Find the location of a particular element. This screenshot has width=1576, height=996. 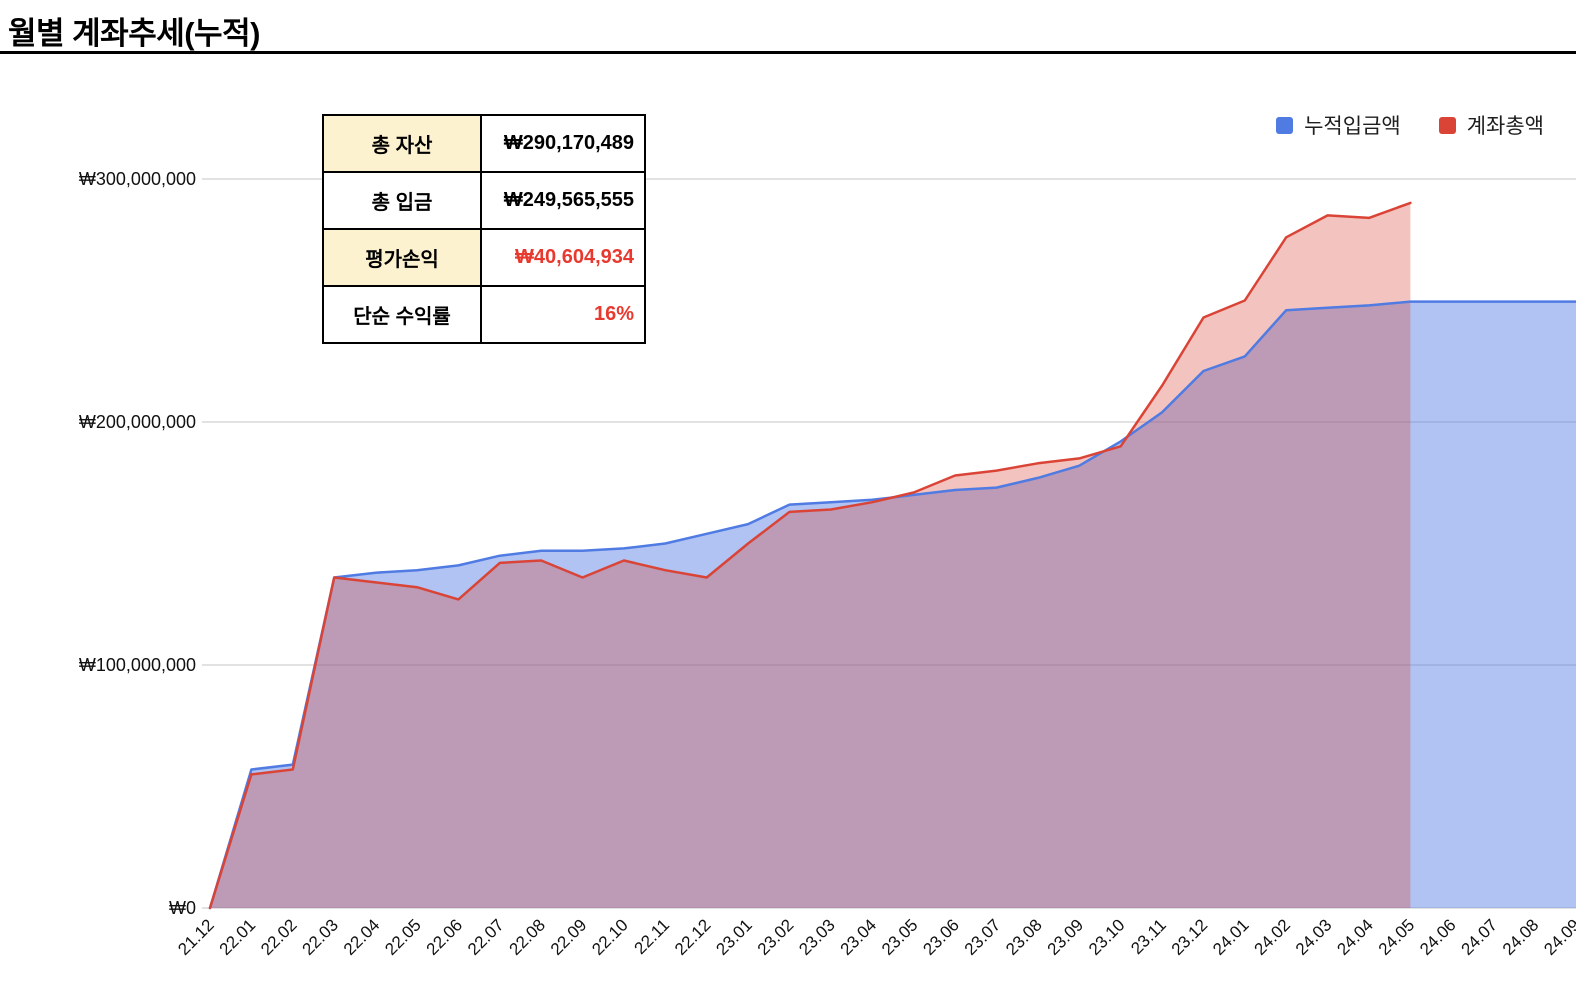

summary-label-total-assets: 총 자산 is located at coordinates (402, 143).